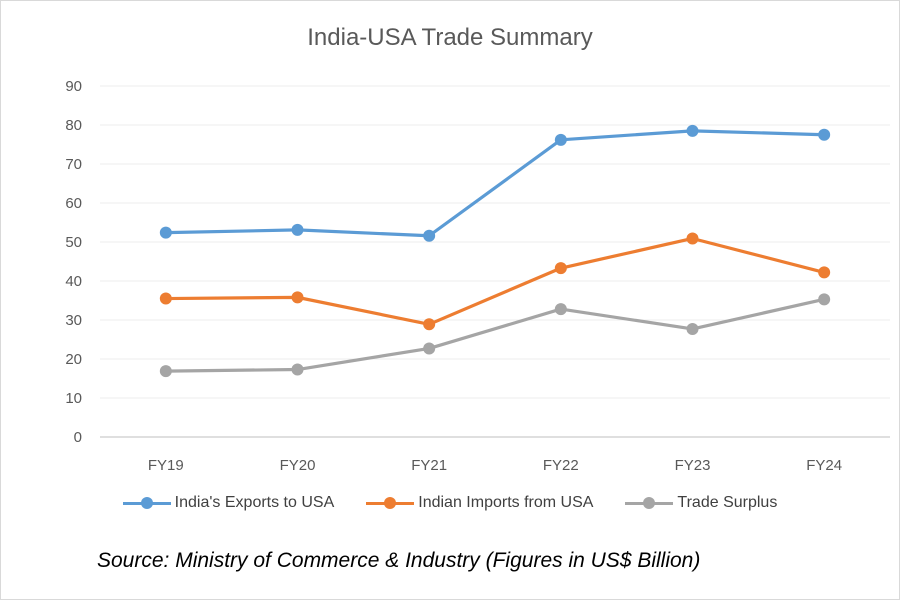 The height and width of the screenshot is (600, 900). What do you see at coordinates (561, 465) in the screenshot?
I see `x-tick-label: FY22` at bounding box center [561, 465].